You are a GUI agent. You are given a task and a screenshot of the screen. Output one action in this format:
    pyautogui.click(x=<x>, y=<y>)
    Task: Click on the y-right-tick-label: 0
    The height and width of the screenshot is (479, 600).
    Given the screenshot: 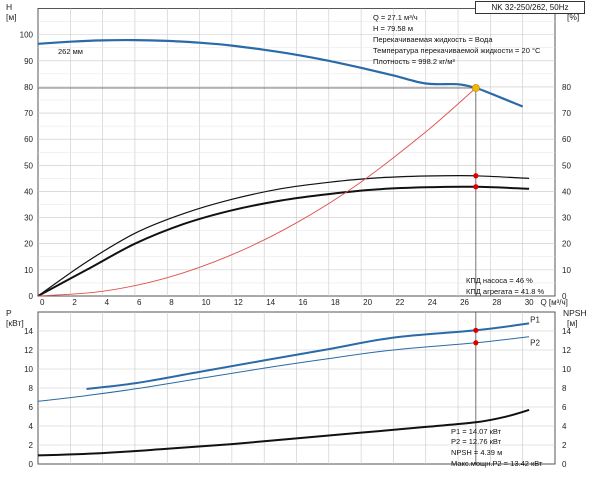 What is the action you would take?
    pyautogui.click(x=564, y=296)
    